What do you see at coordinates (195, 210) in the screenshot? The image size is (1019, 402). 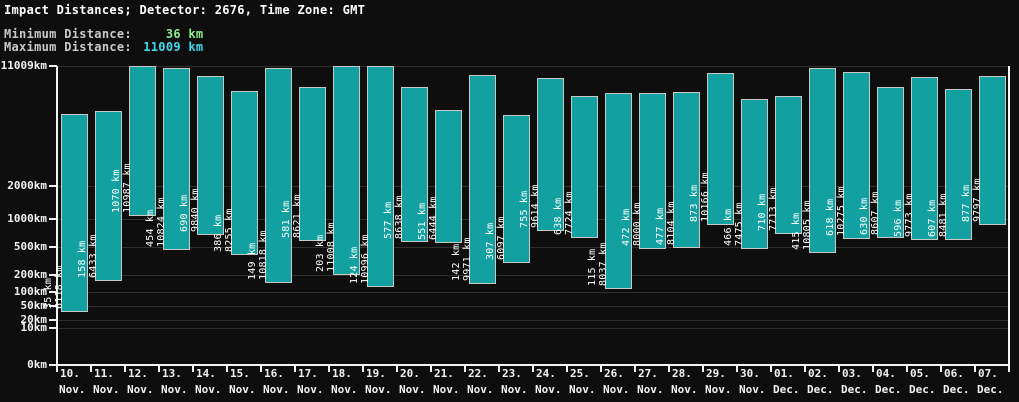 I see `bar-max-label: 9840 km` at bounding box center [195, 210].